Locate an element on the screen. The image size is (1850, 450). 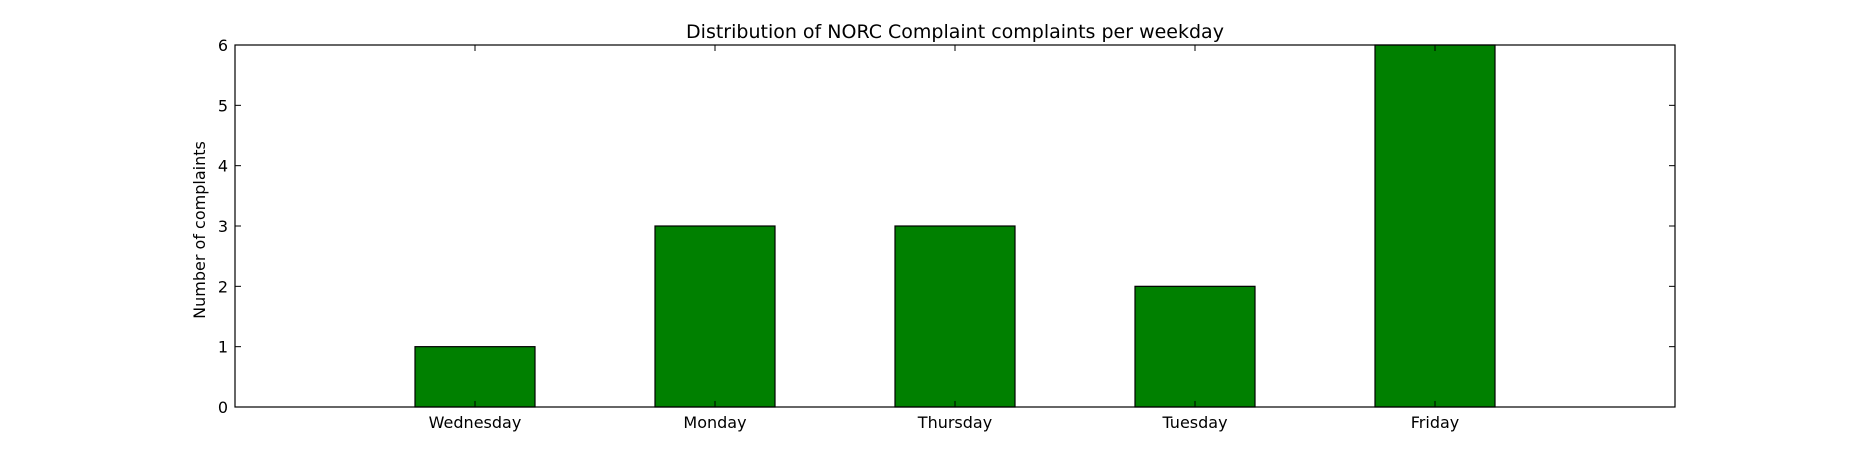
y-tick-label: 5 is located at coordinates (223, 105).